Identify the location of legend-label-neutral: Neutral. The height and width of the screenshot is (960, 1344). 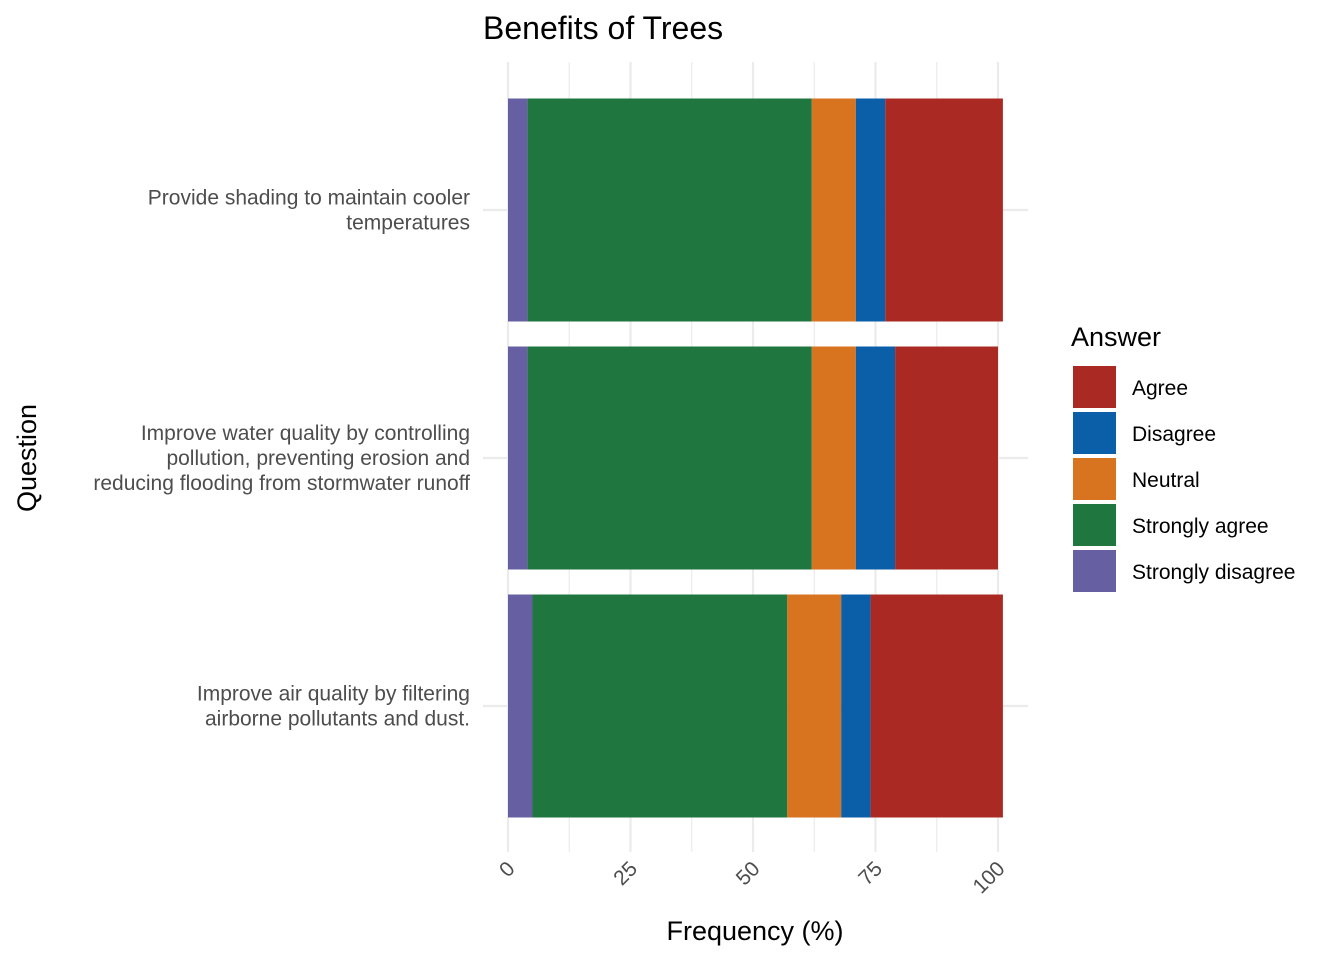
(1166, 480).